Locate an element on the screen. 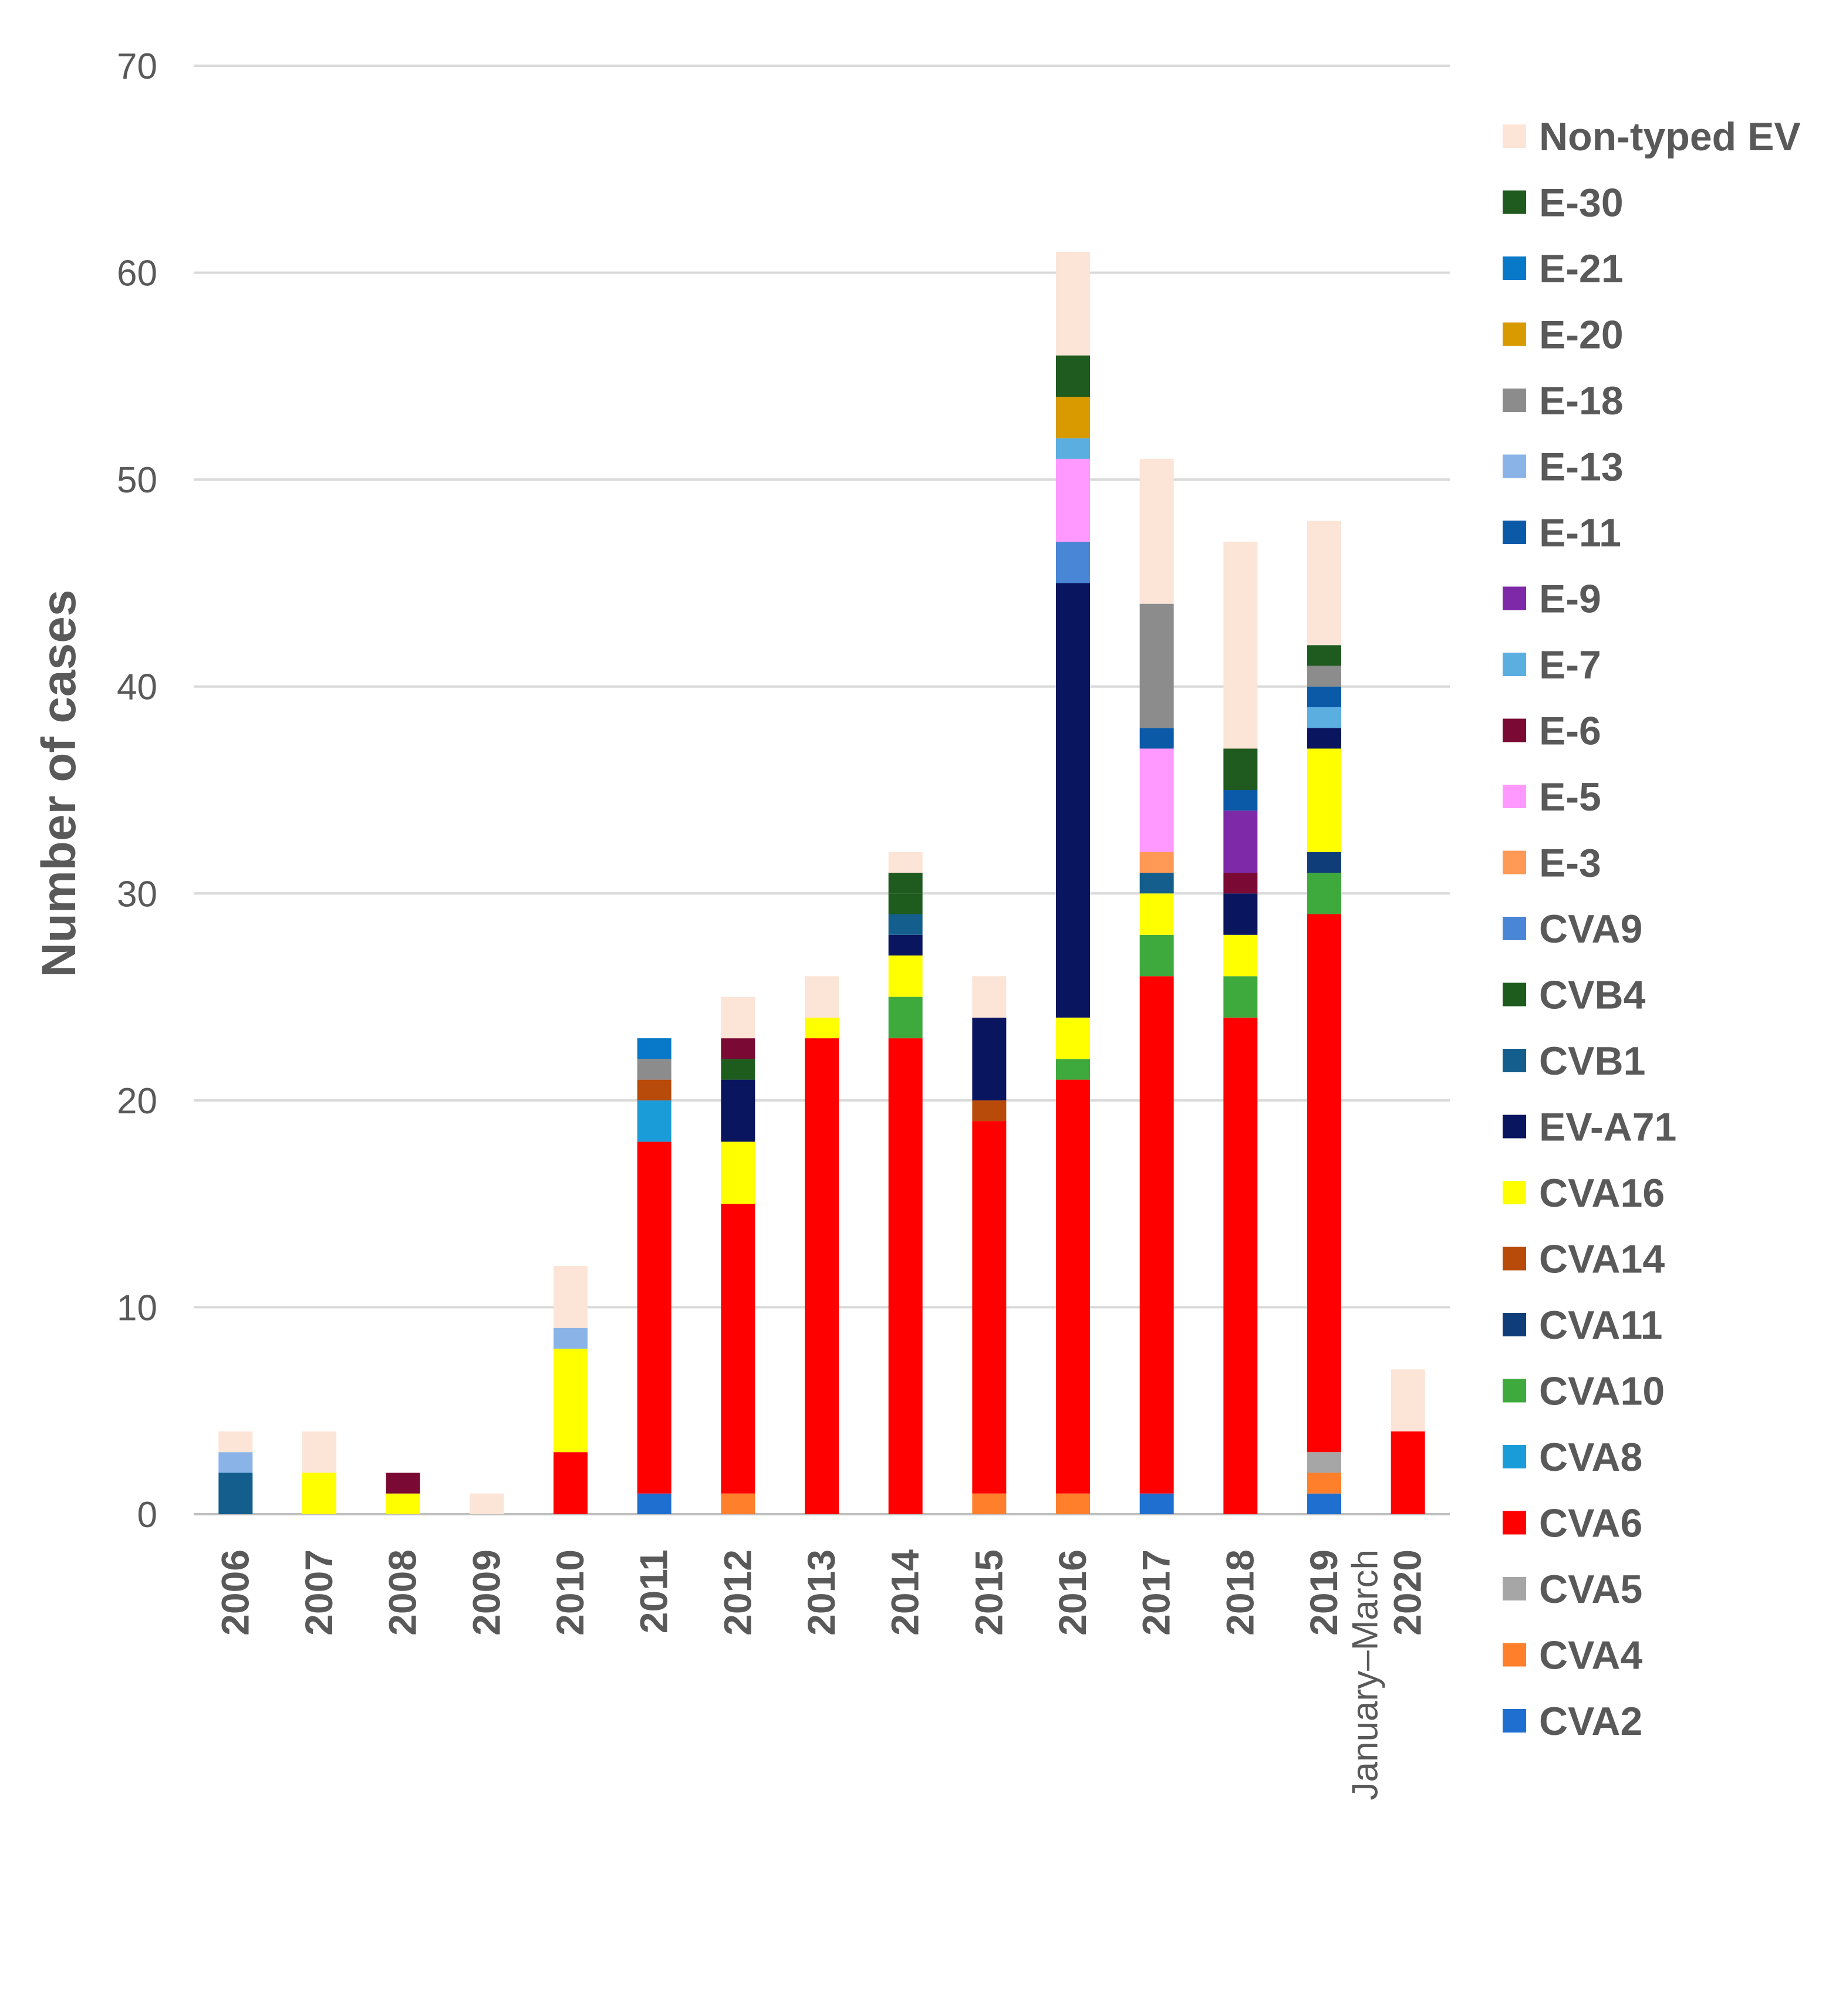 The height and width of the screenshot is (2016, 1829). x-tick-label: 2012 is located at coordinates (737, 1592).